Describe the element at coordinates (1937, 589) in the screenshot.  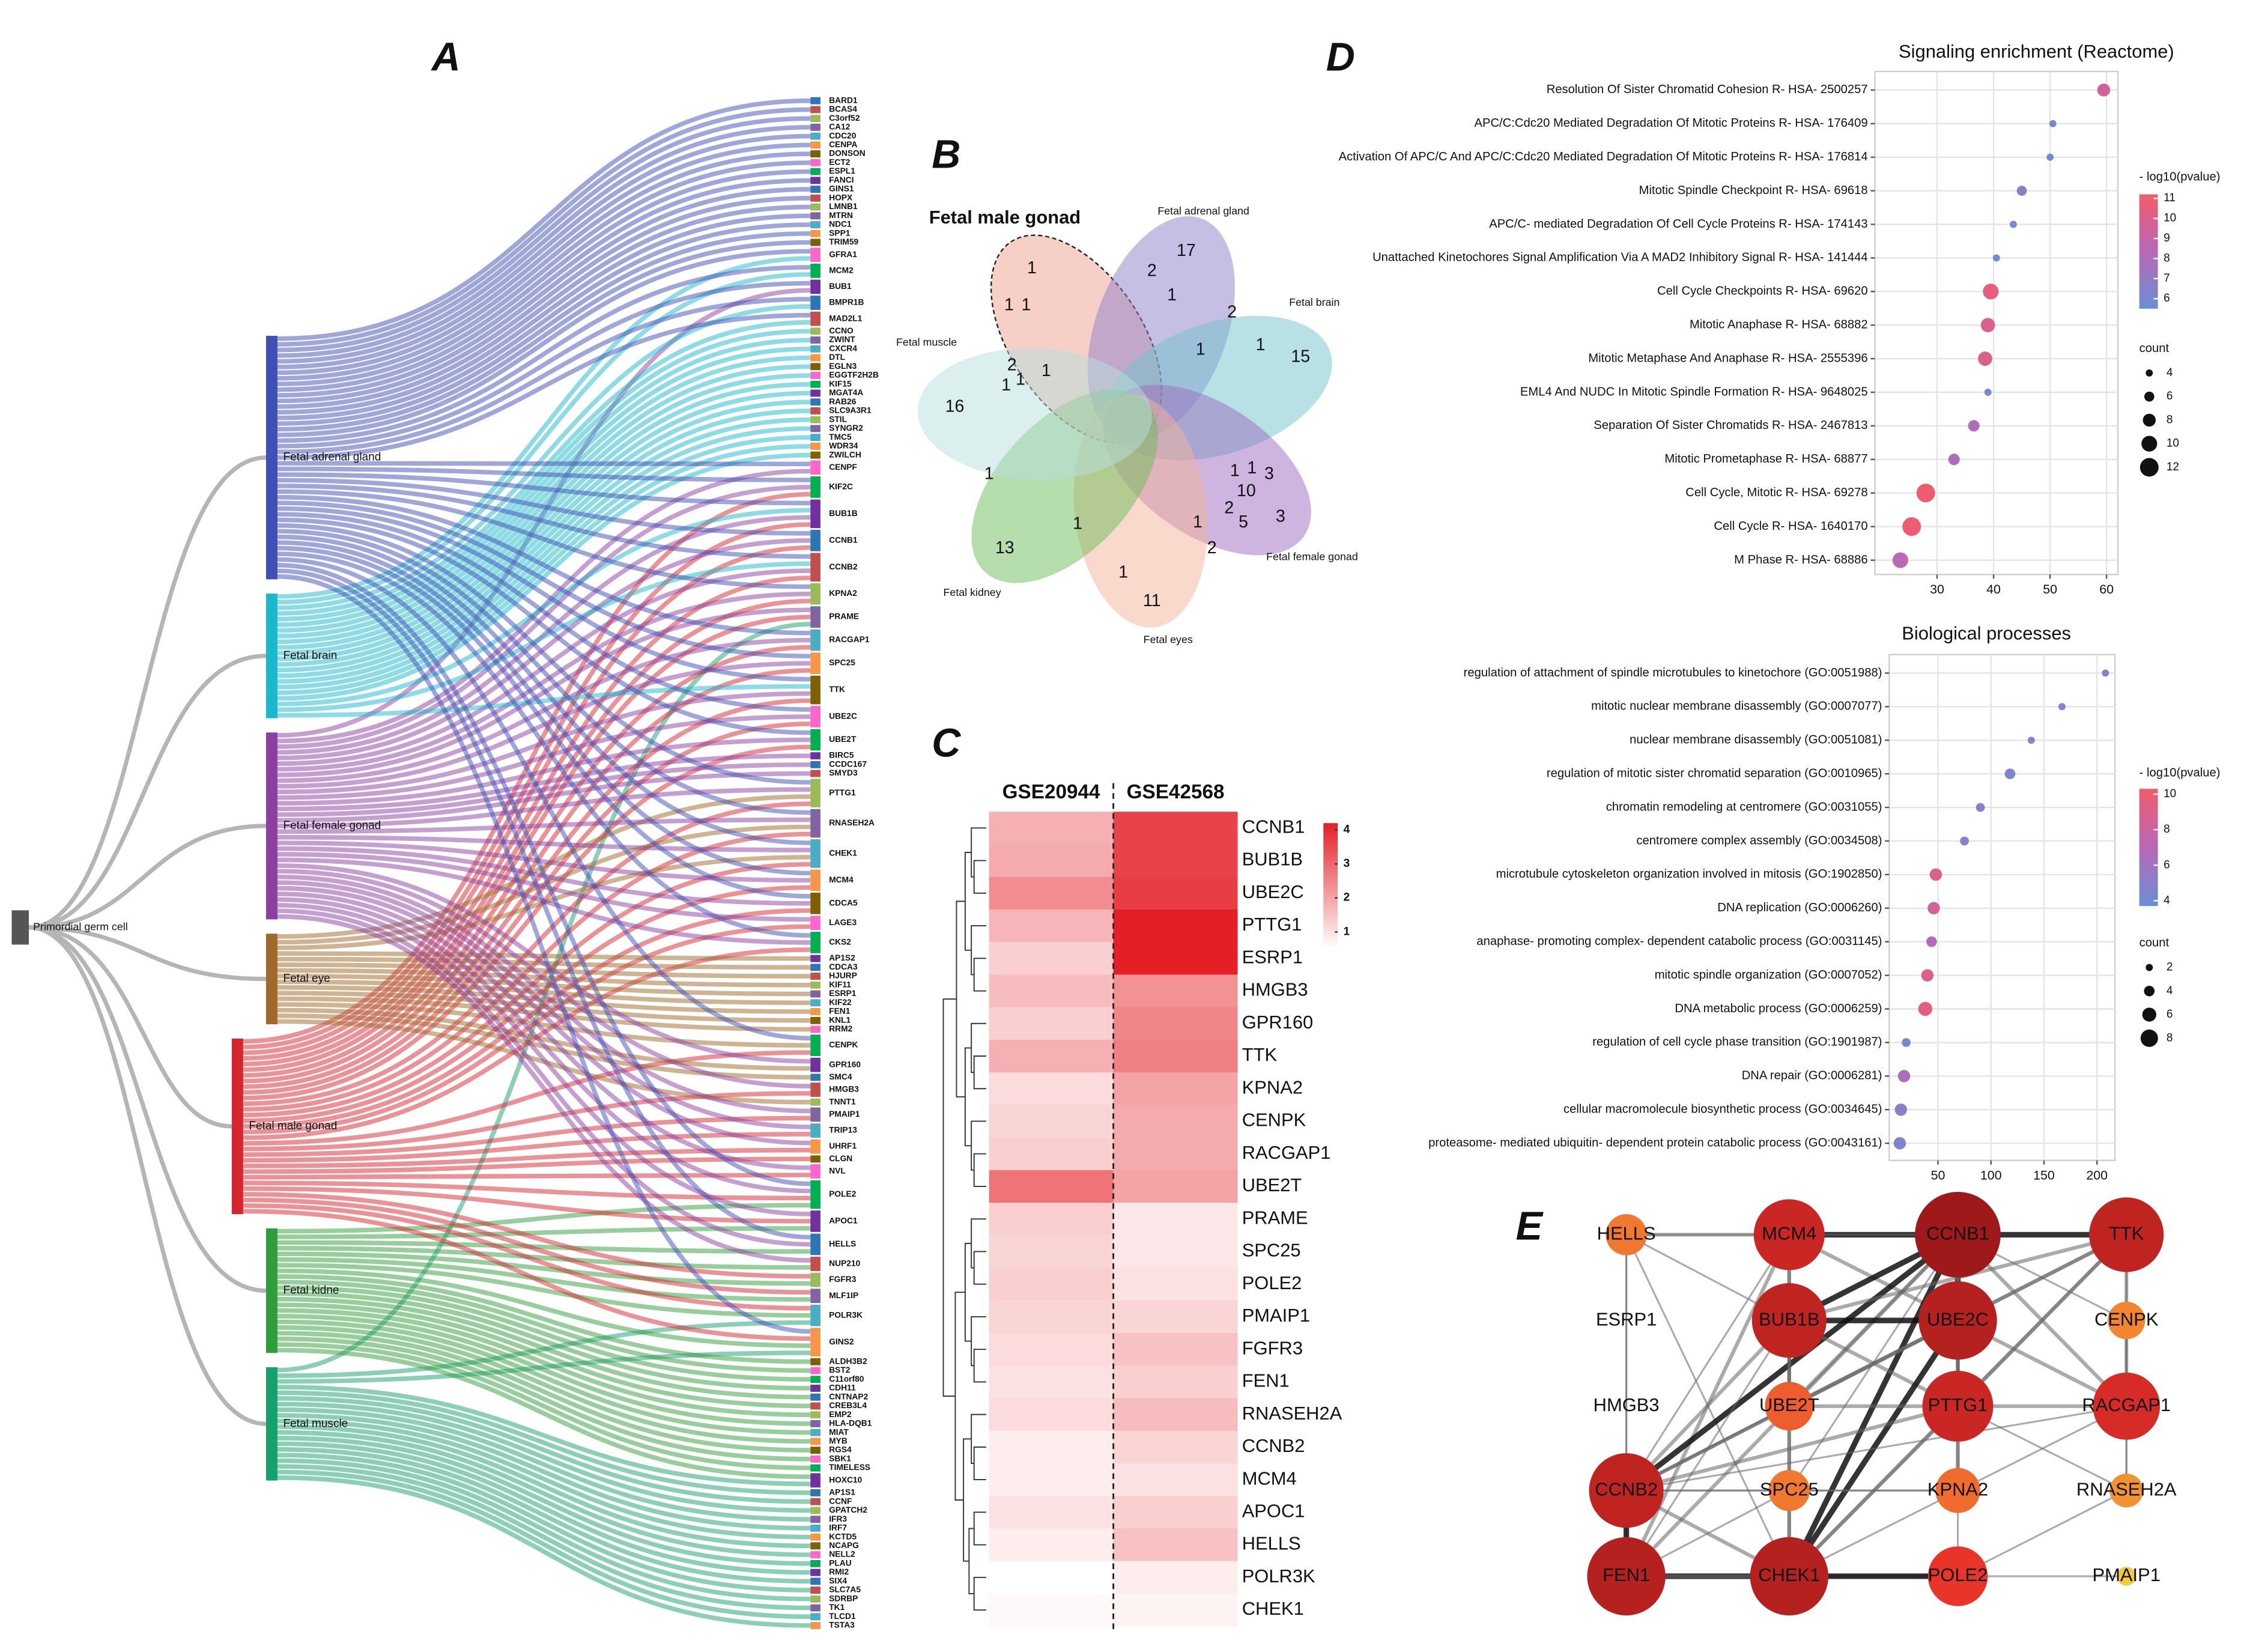
I see `x-tick-label: 30` at that location.